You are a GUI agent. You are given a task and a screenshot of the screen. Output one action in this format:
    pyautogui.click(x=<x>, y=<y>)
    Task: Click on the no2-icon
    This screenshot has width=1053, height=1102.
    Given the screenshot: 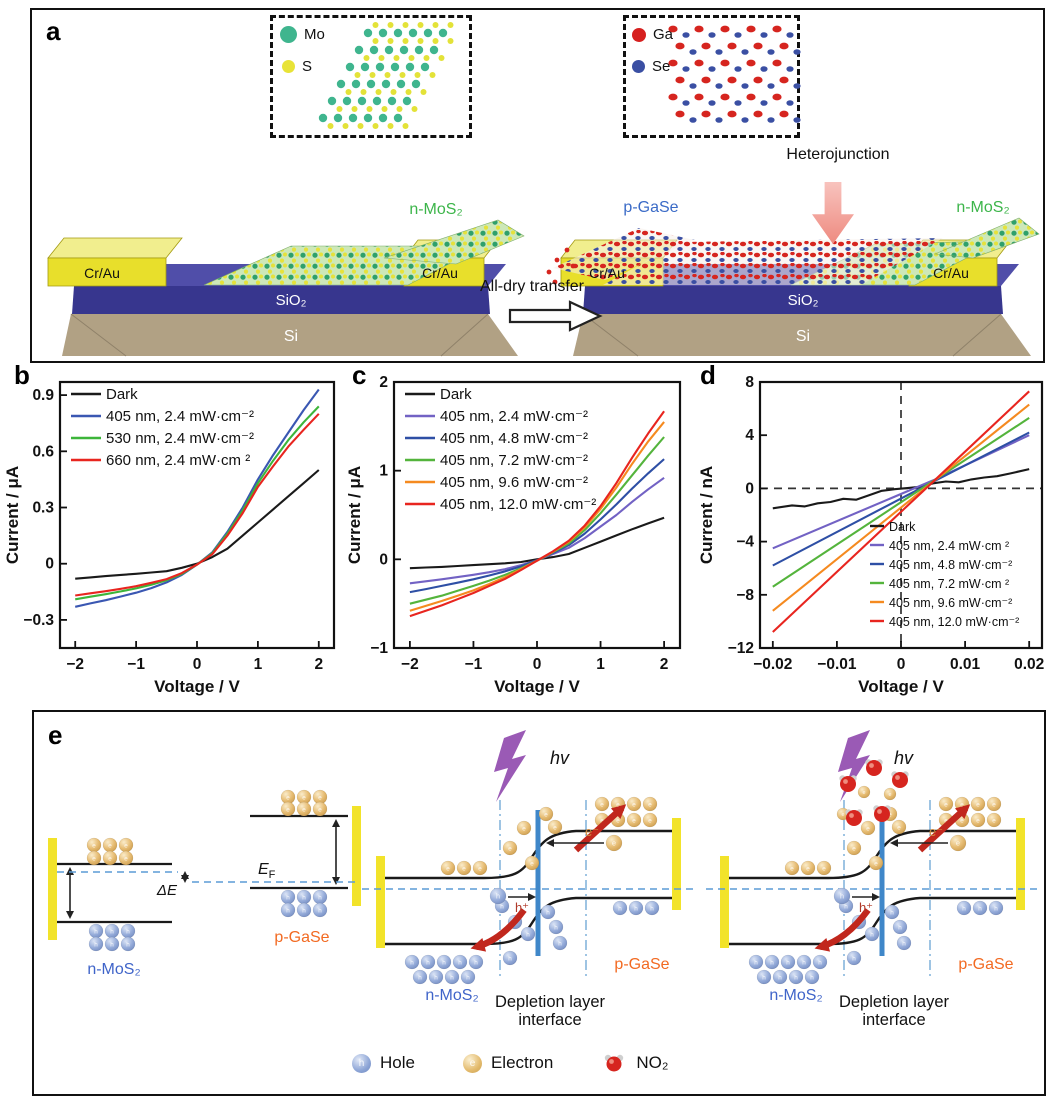 What is the action you would take?
    pyautogui.click(x=614, y=1063)
    